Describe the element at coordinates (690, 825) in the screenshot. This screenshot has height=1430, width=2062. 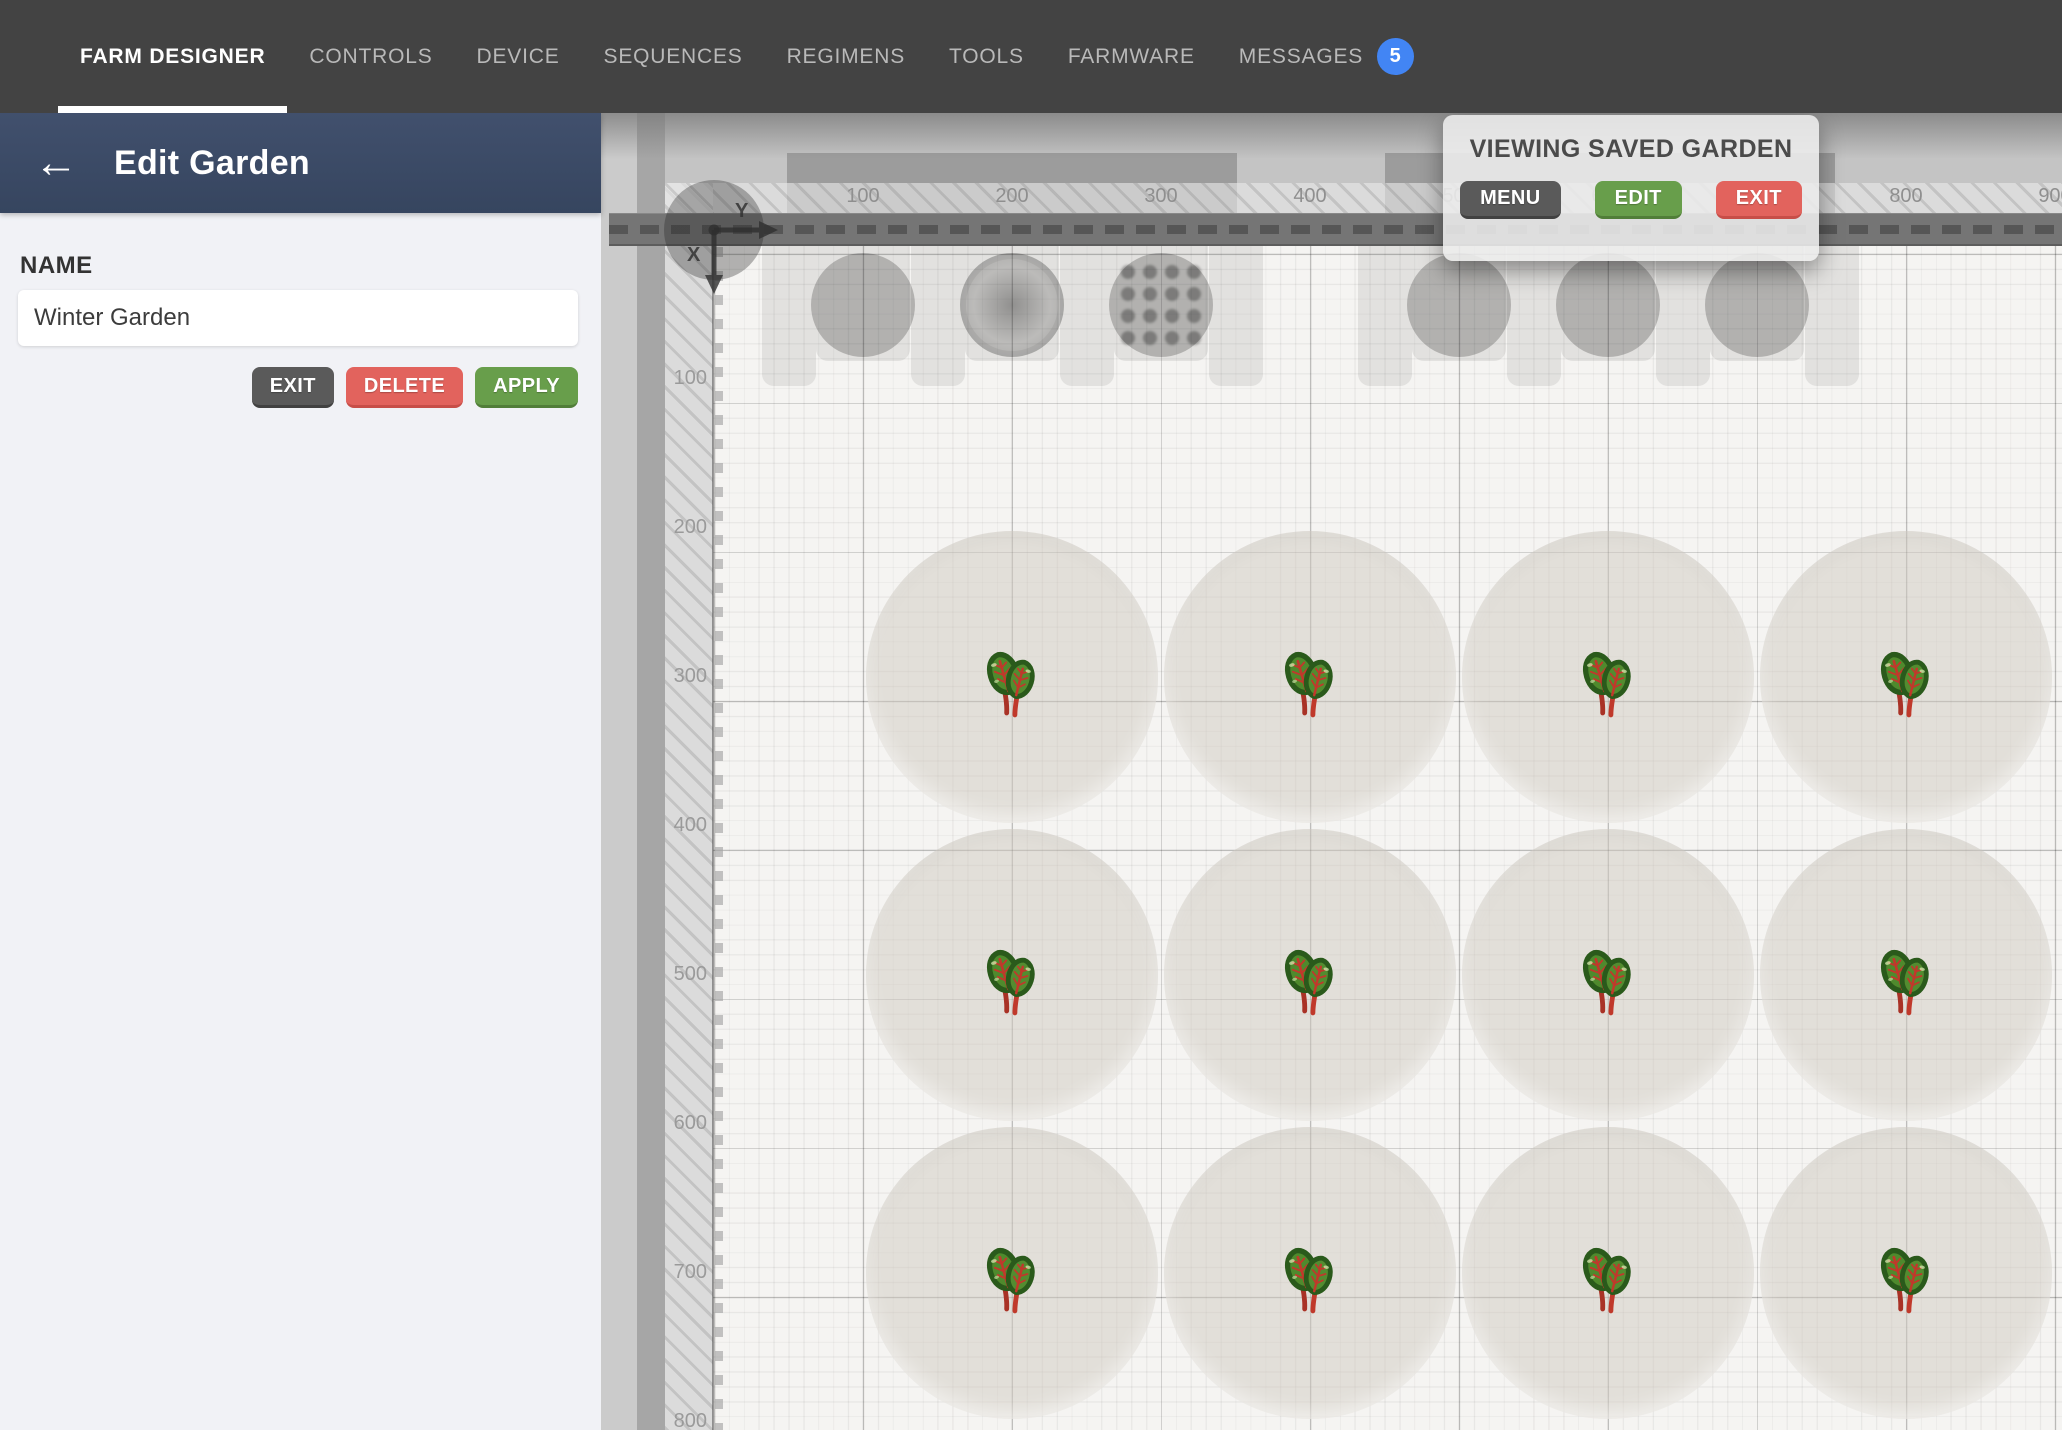
I see `y-ruler-label: 400` at that location.